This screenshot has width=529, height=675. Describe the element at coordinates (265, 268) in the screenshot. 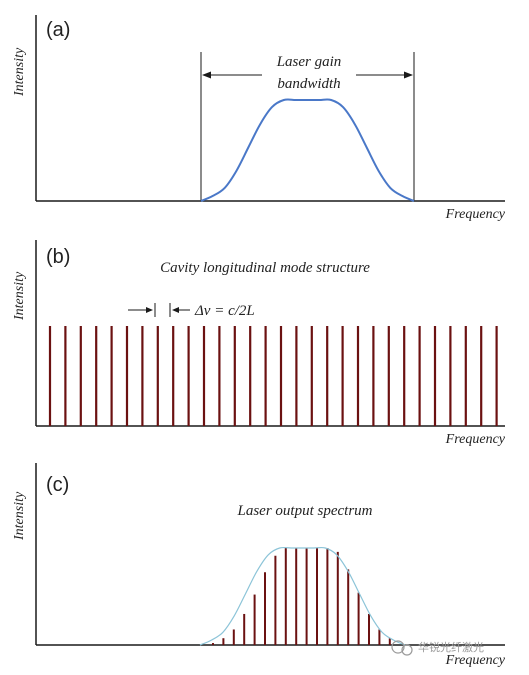

I see `panel-b-caption: Cavity longitudinal mode structure` at that location.